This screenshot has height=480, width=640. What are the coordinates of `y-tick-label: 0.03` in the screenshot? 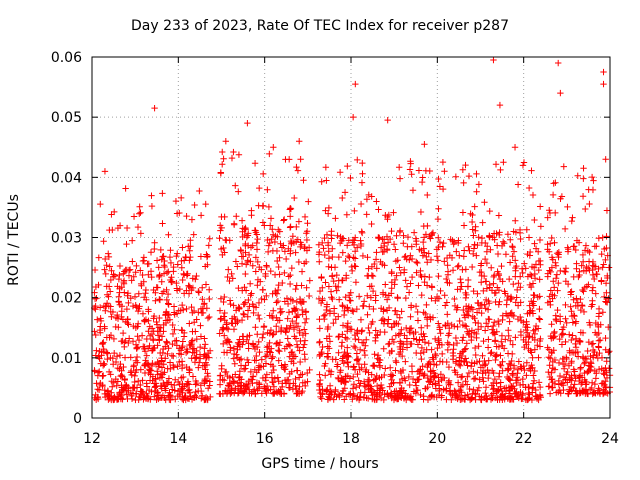 It's located at (66, 239).